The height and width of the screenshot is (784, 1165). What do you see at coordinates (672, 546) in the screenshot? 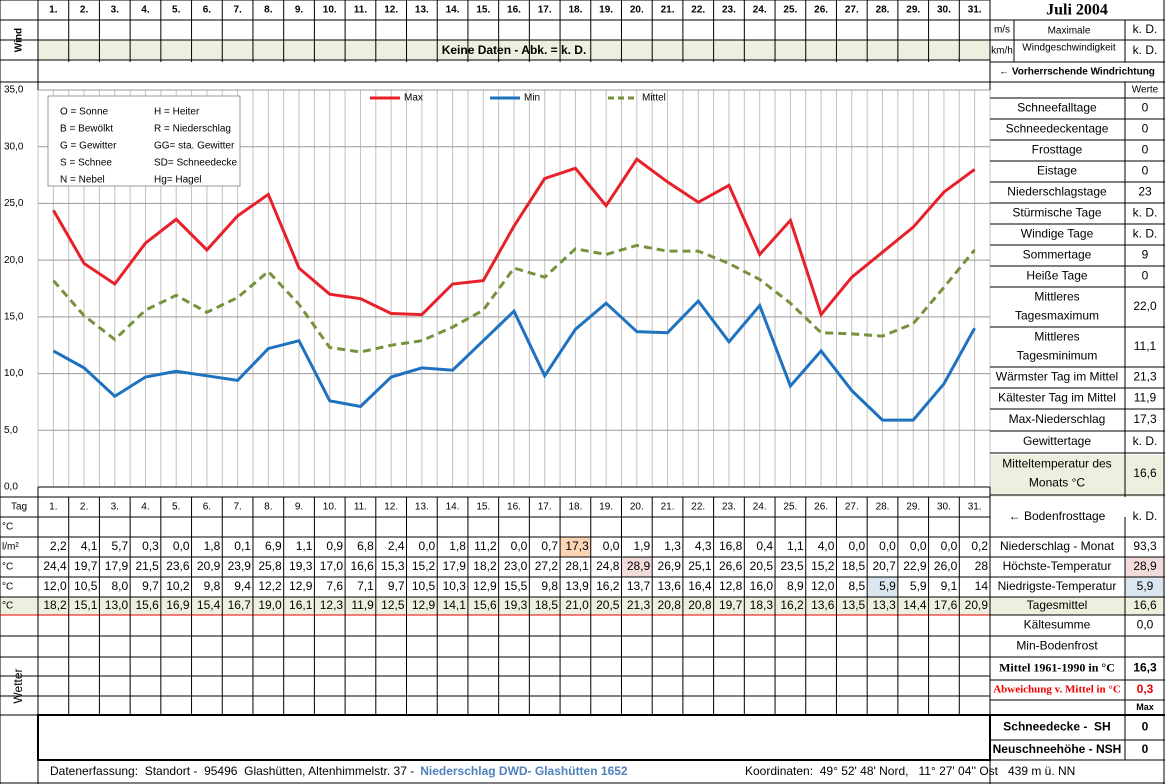
I see `table-value: 1,3` at bounding box center [672, 546].